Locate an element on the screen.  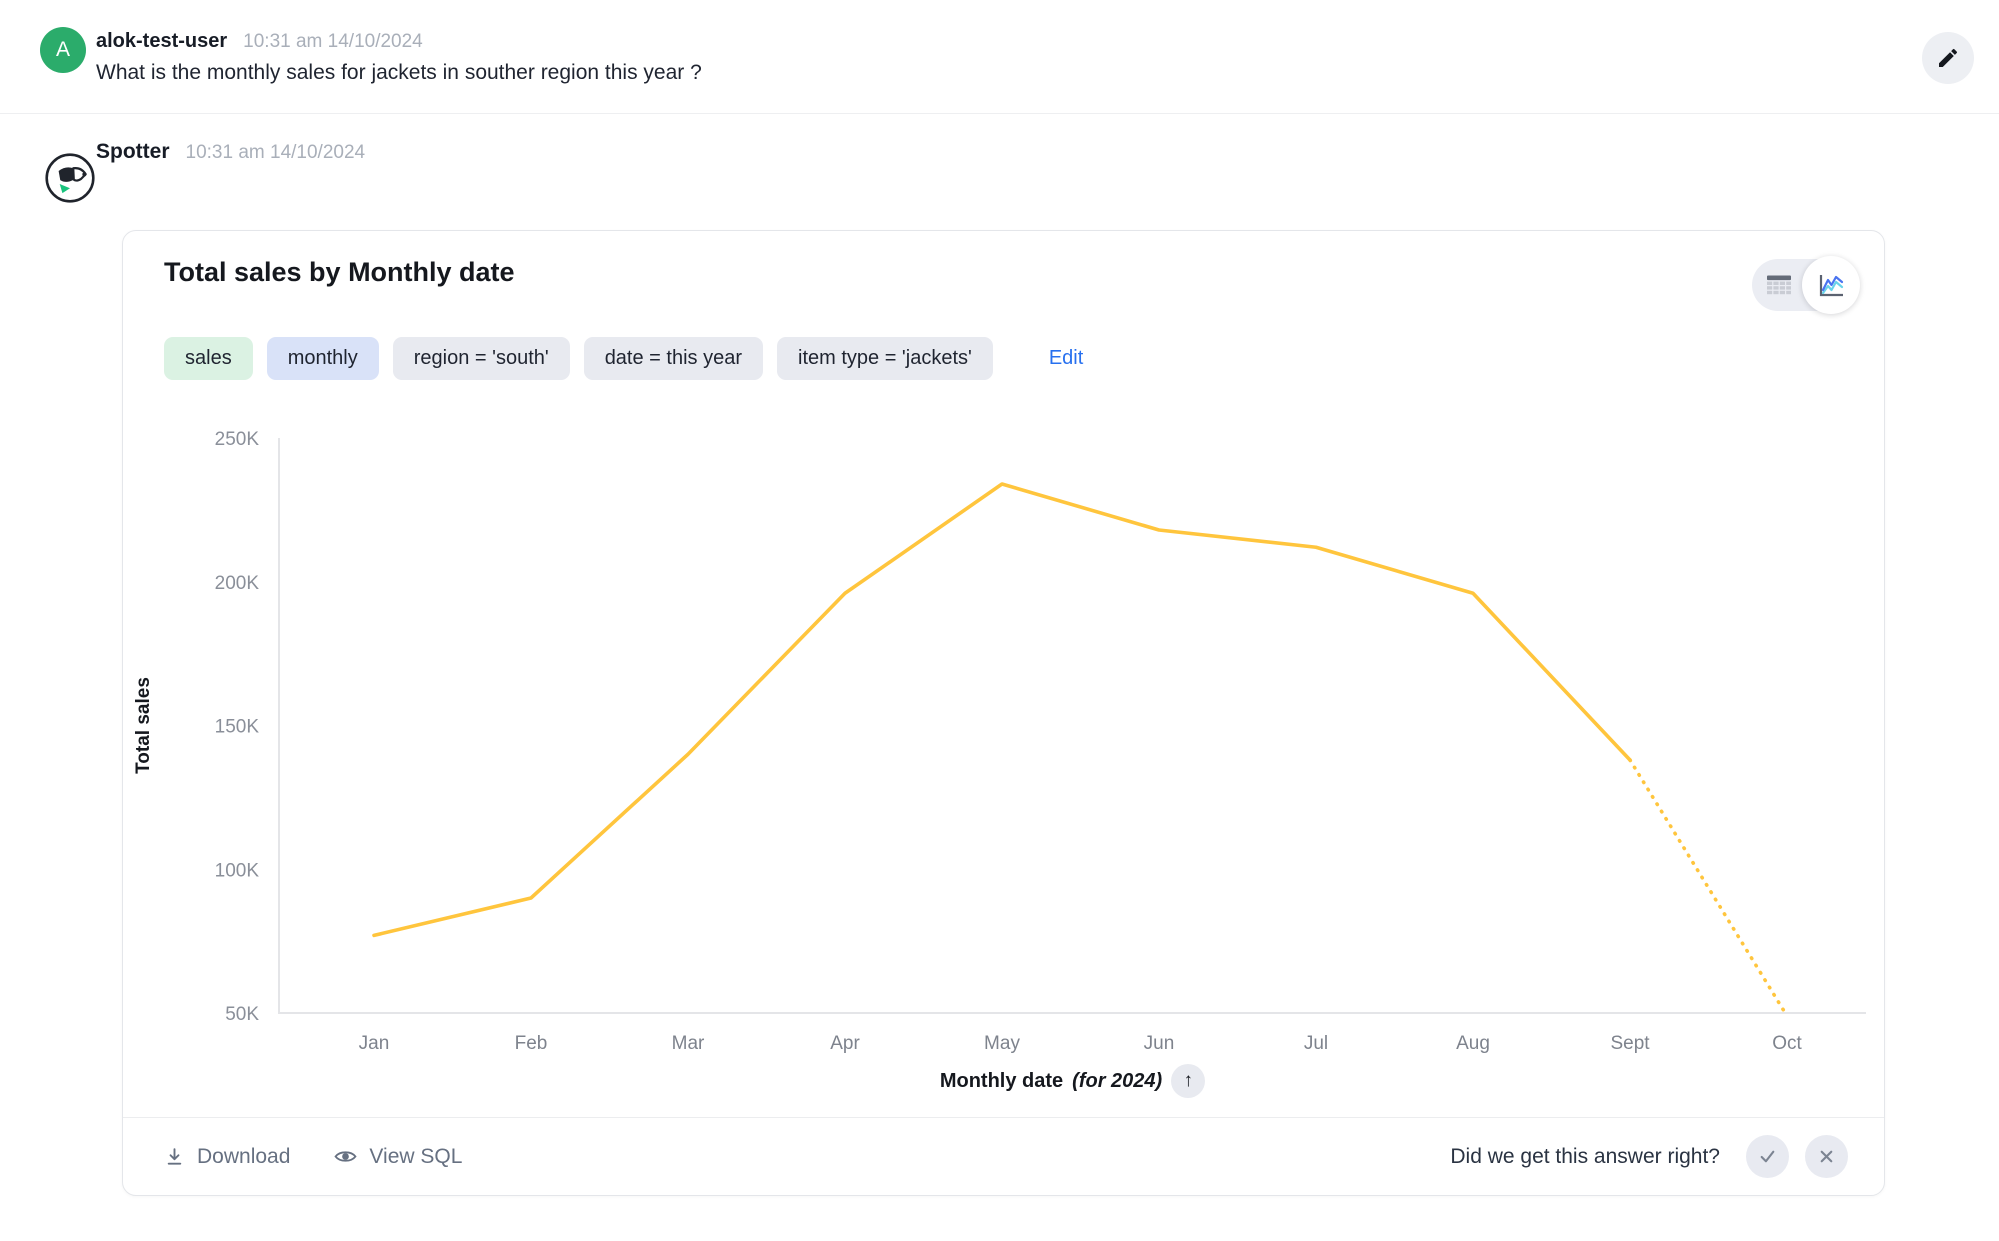
view-sql-label: View SQL is located at coordinates (416, 1156).